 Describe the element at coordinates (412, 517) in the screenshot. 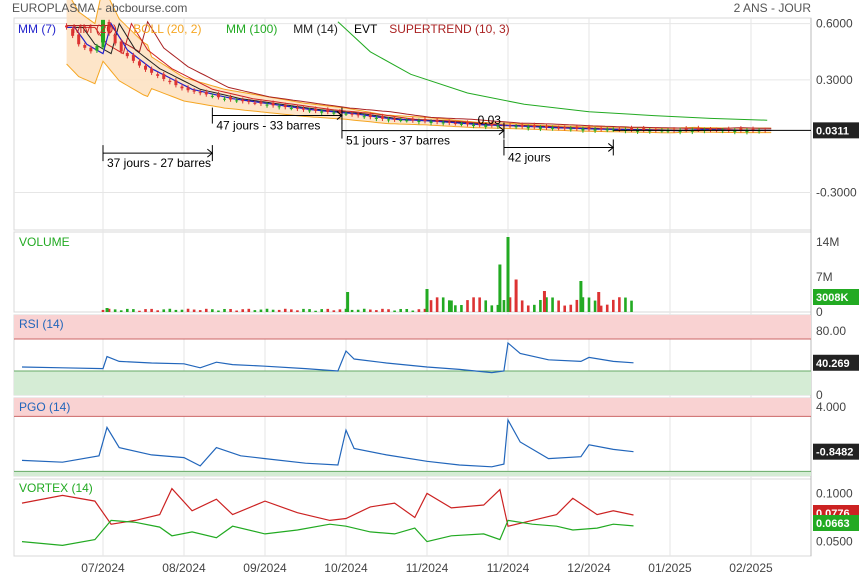

I see `panel-frame-vortex` at that location.